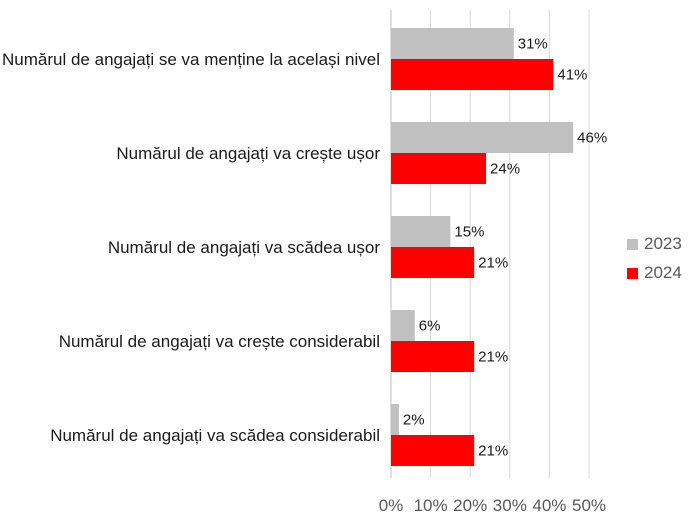  What do you see at coordinates (589, 505) in the screenshot?
I see `x-tick-label: 50%` at bounding box center [589, 505].